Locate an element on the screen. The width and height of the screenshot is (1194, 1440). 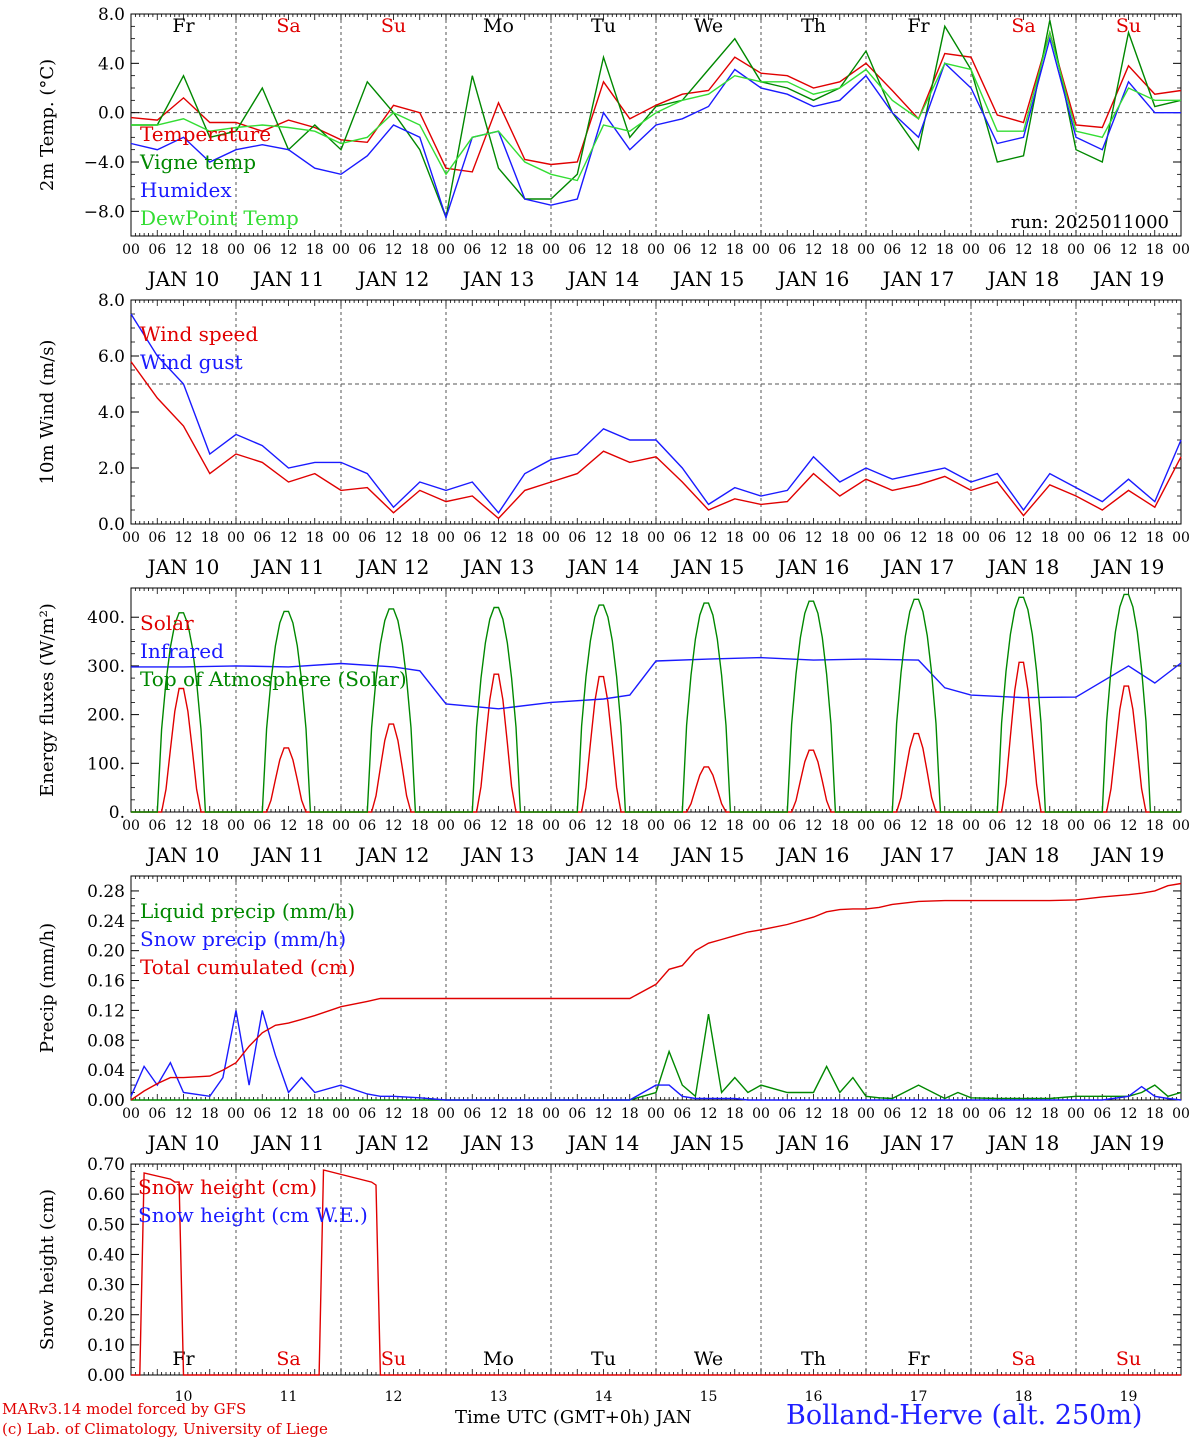
y-tick-label: 0.04 is located at coordinates (106, 1071).